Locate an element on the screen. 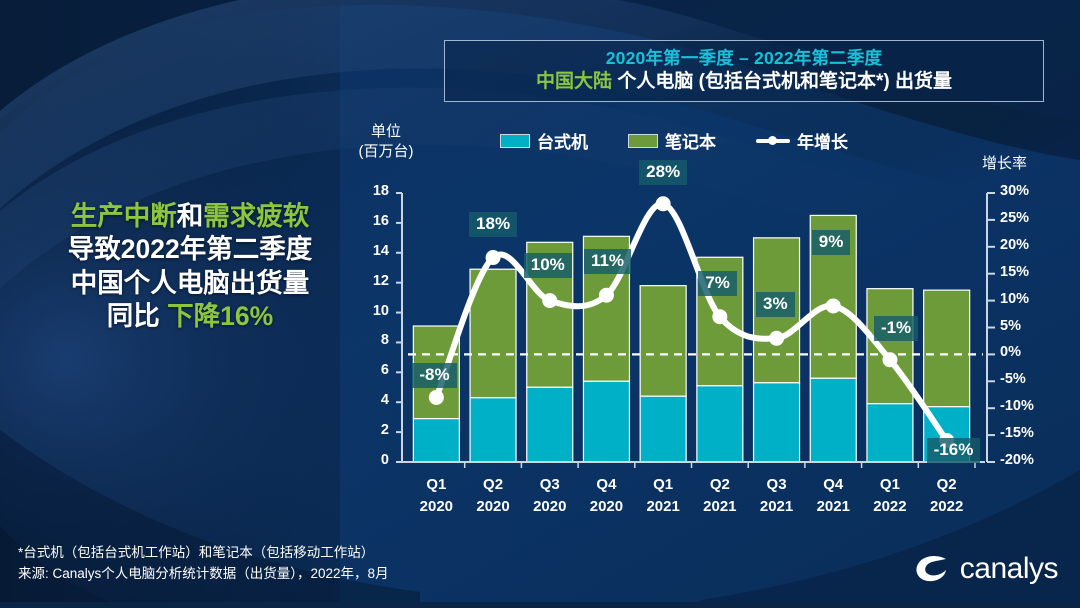  headline-line4: 同比 下降16% is located at coordinates (190, 316).